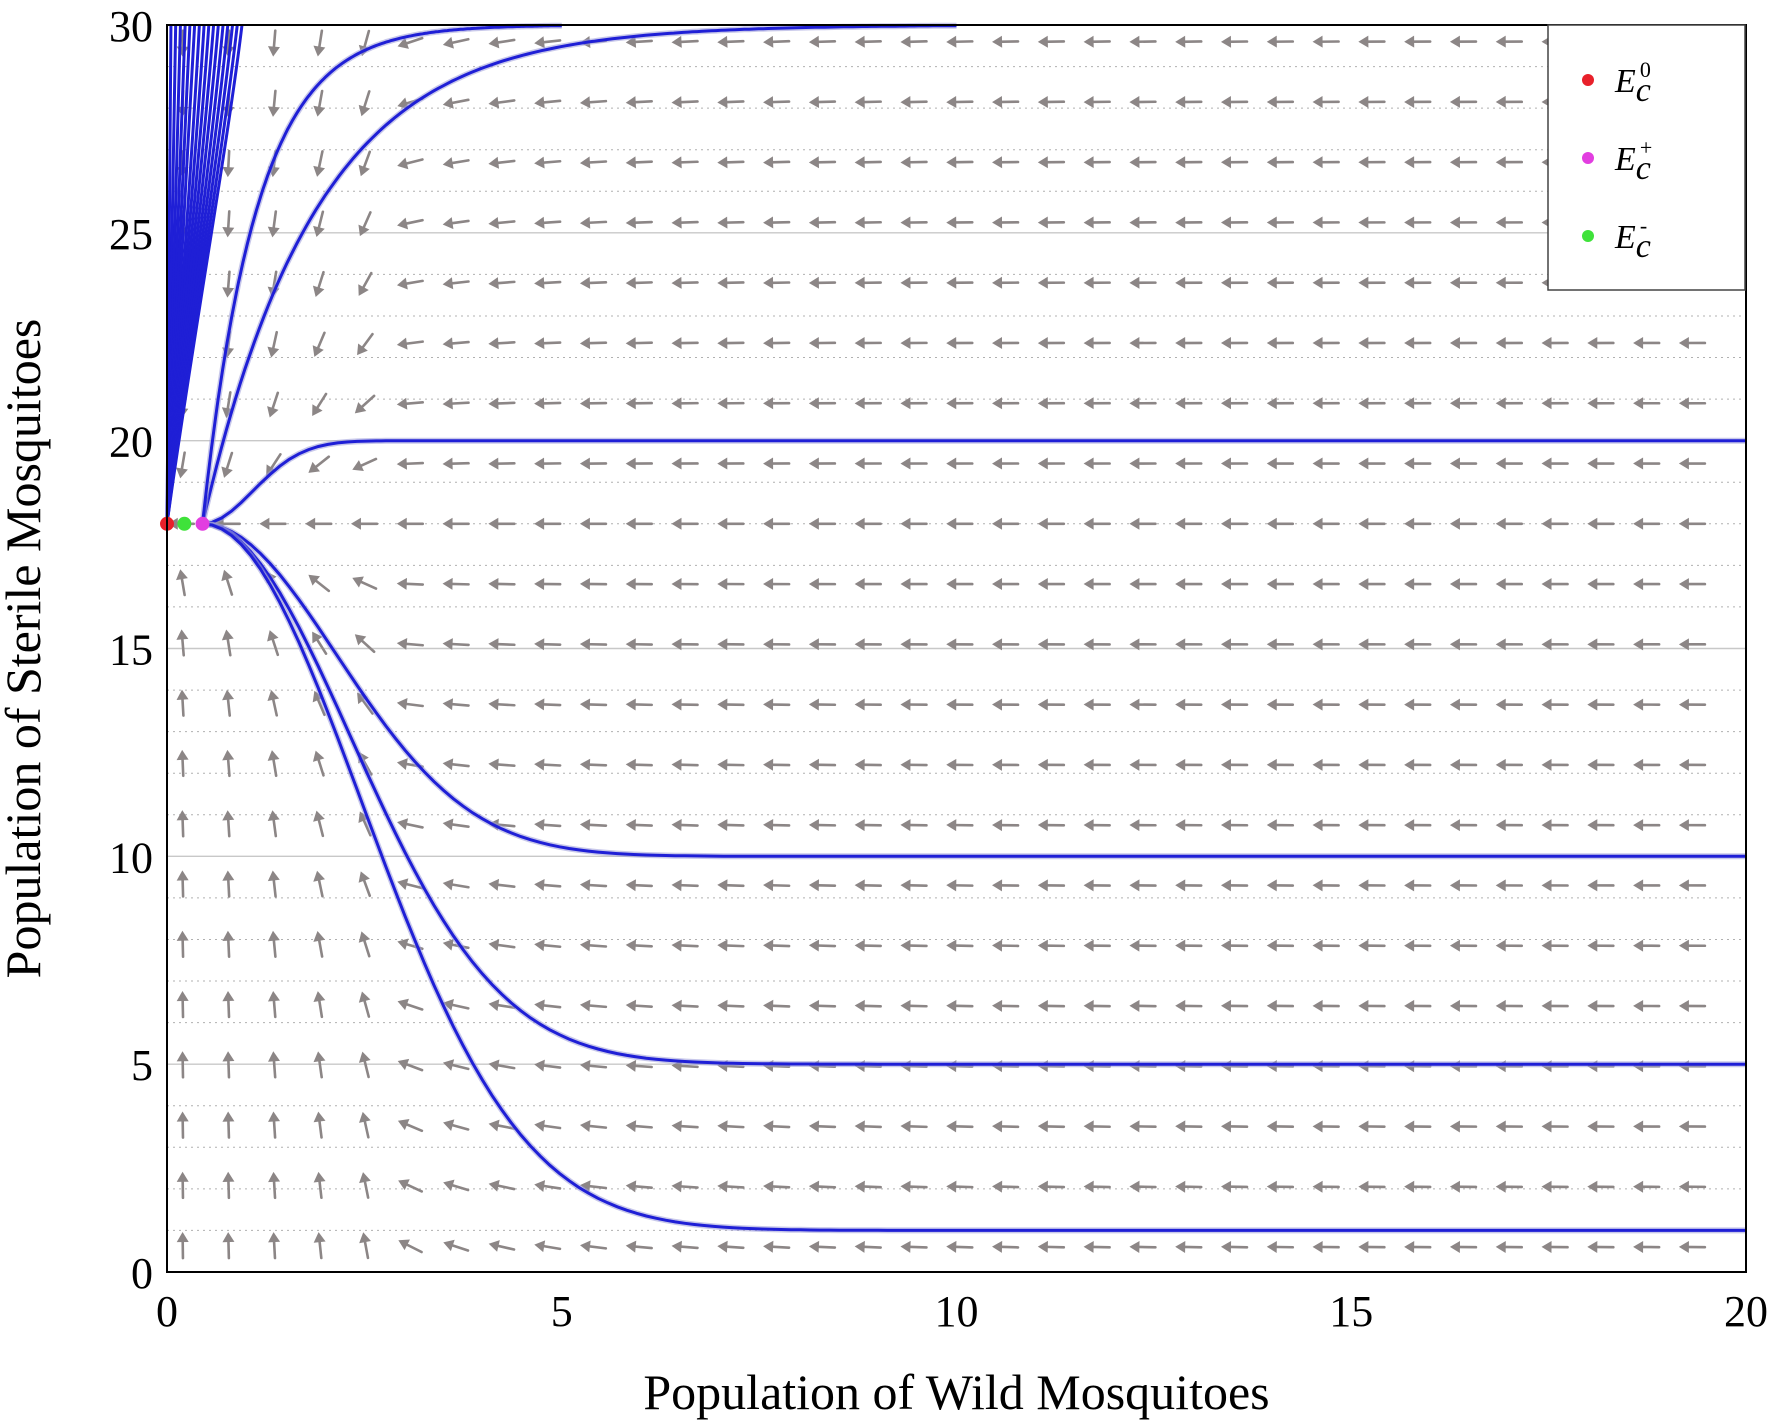  I want to click on y-tick-label: 30, so click(131, 26).